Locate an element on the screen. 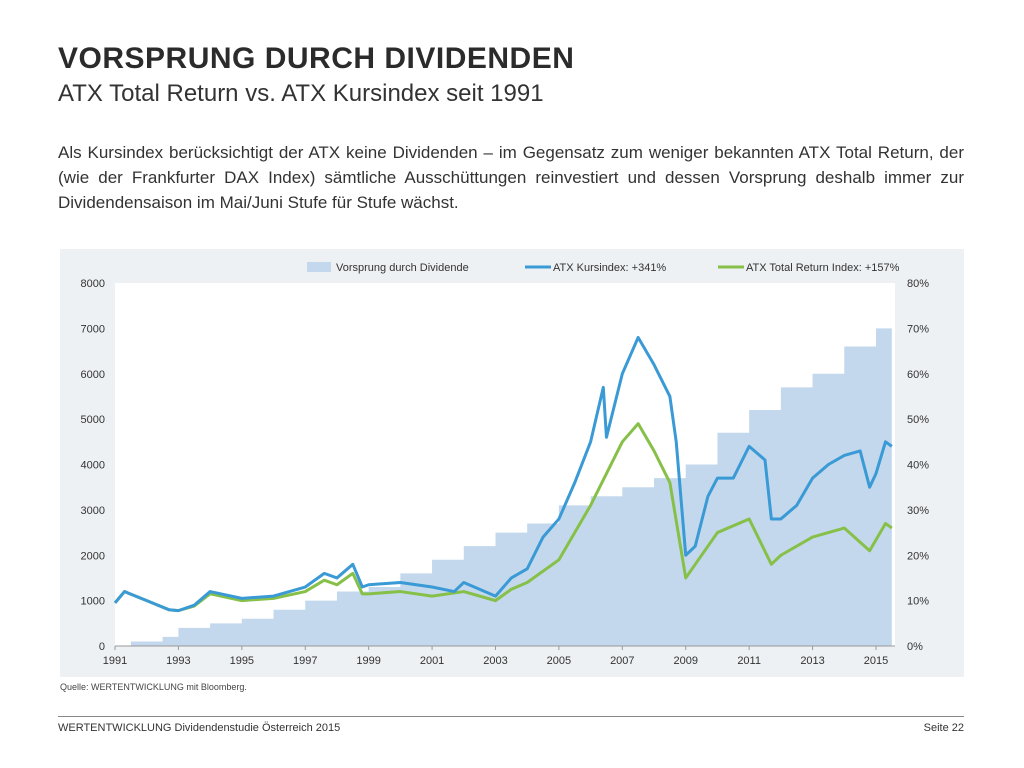  y2-tick-label: 10% is located at coordinates (918, 602).